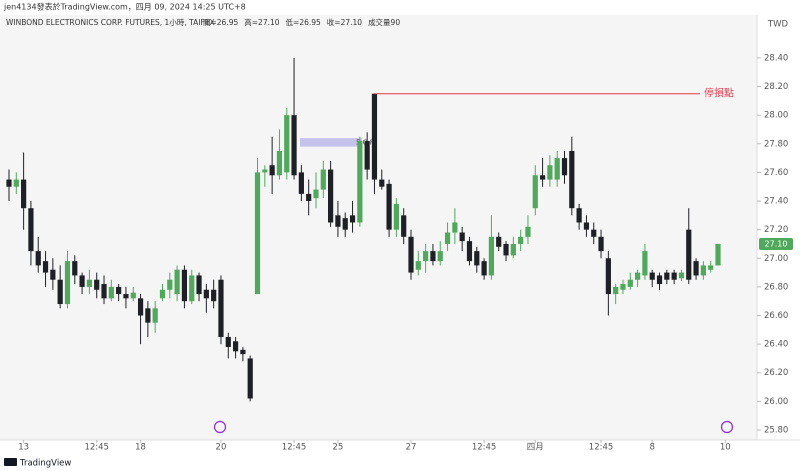 This screenshot has width=800, height=471. What do you see at coordinates (140, 448) in the screenshot?
I see `x-tick-label: 18` at bounding box center [140, 448].